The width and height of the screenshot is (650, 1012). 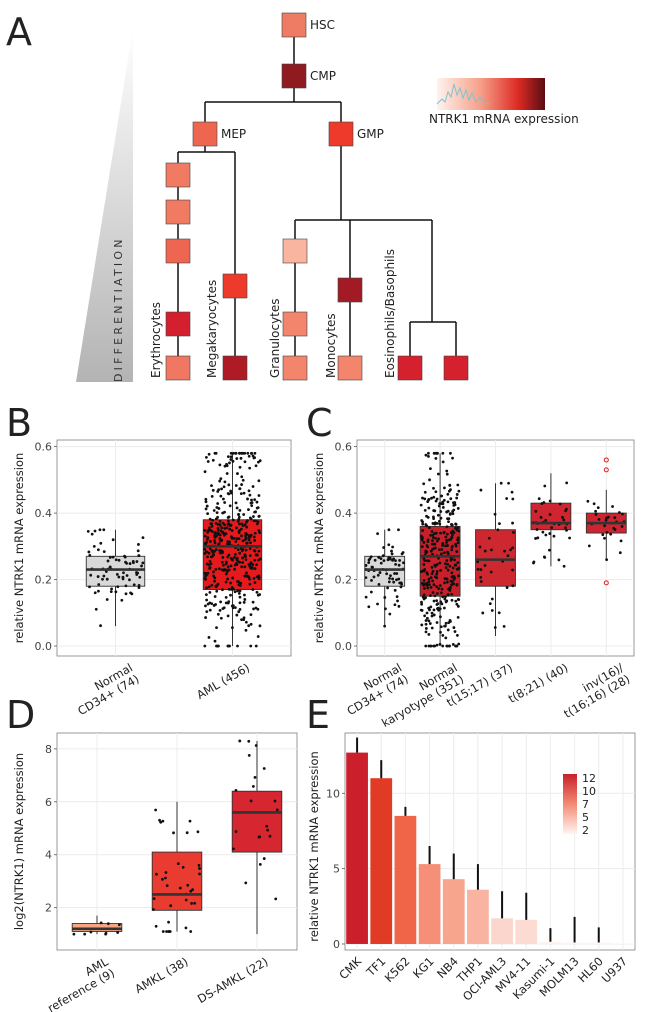 I want to click on x-tick-label-line: t(8;21) (40), so click(x=538, y=682).